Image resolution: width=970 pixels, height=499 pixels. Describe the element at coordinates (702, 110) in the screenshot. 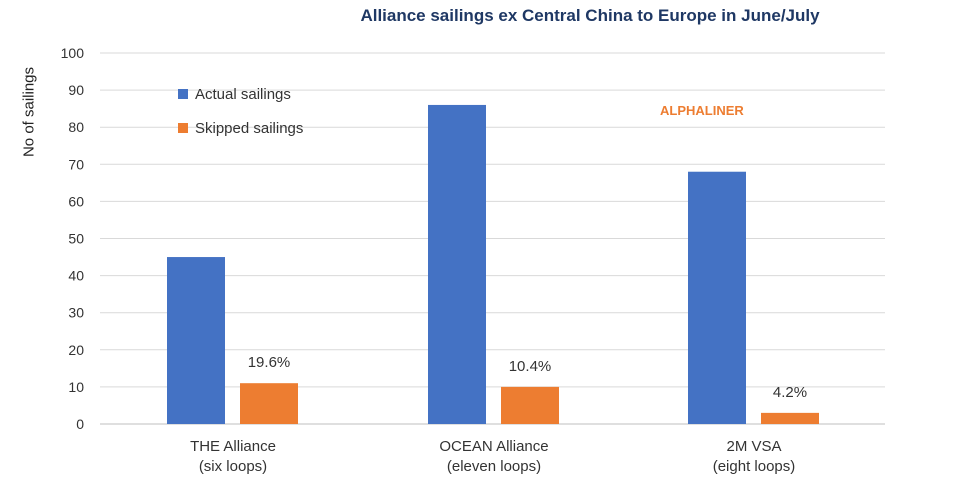

I see `alphaliner-annotation: ALPHALINER` at that location.